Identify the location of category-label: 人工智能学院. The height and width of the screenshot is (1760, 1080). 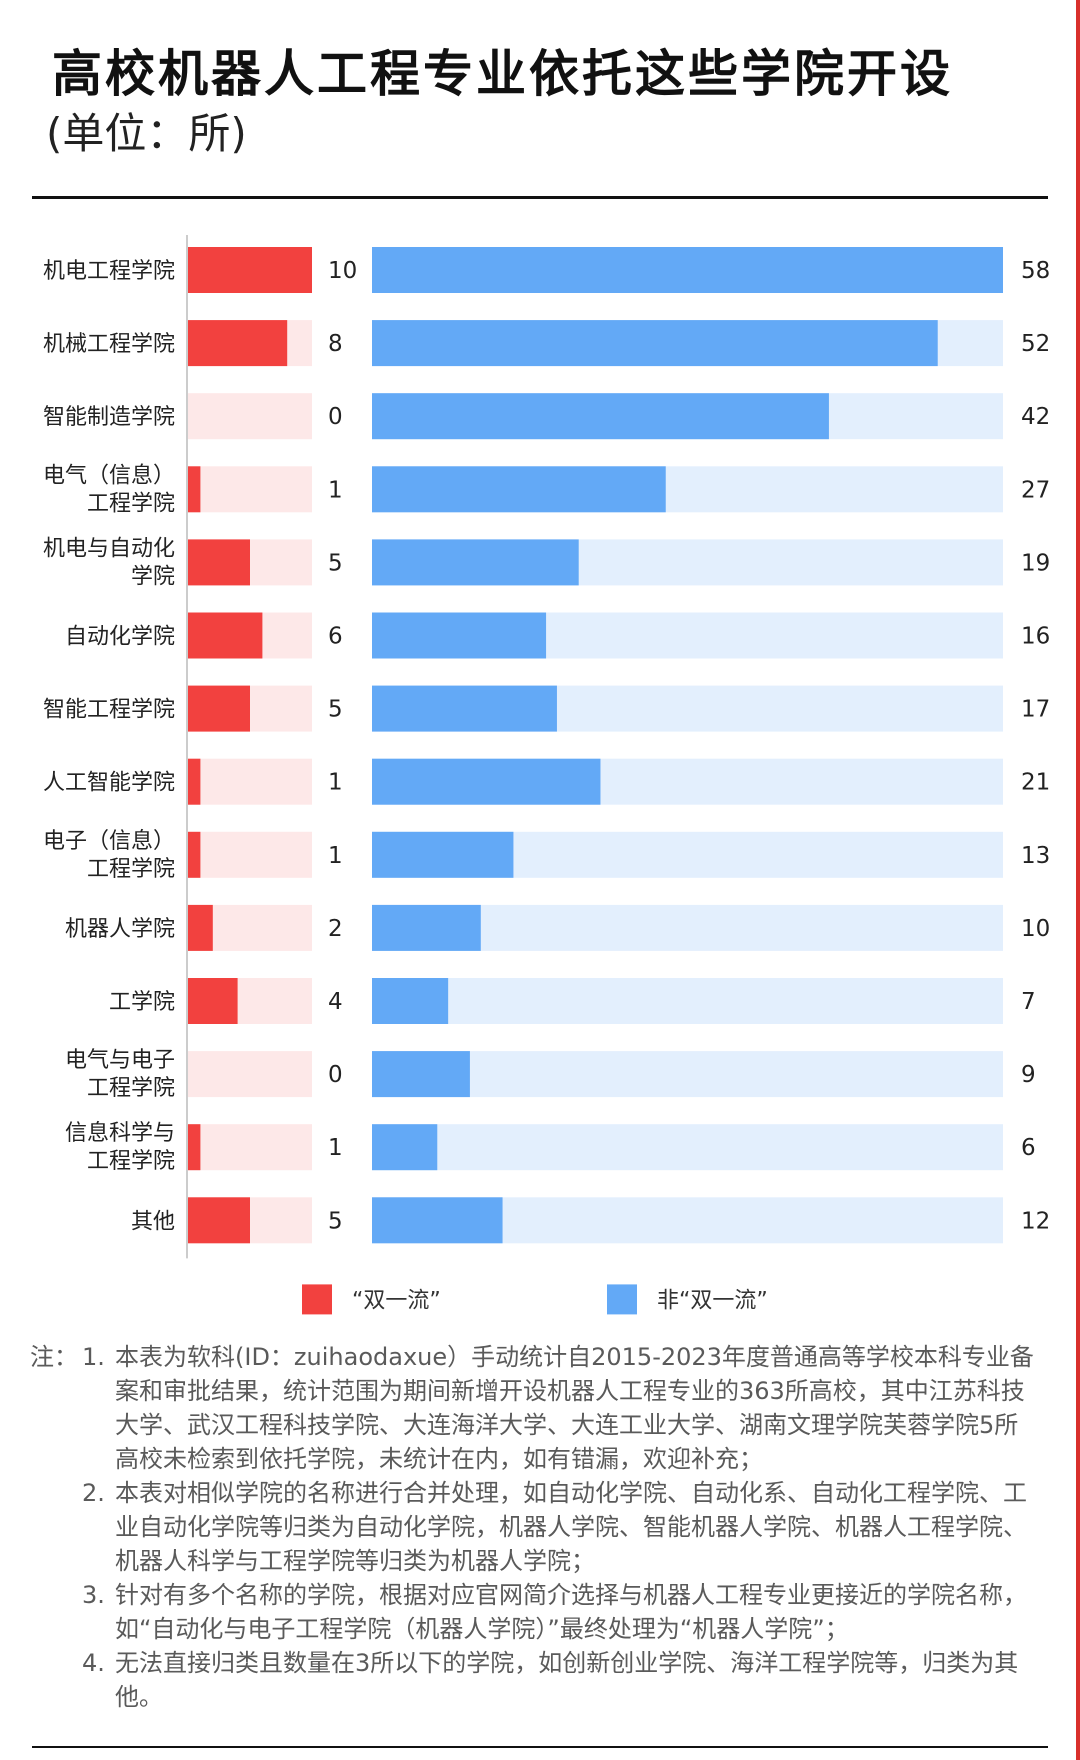
(109, 783).